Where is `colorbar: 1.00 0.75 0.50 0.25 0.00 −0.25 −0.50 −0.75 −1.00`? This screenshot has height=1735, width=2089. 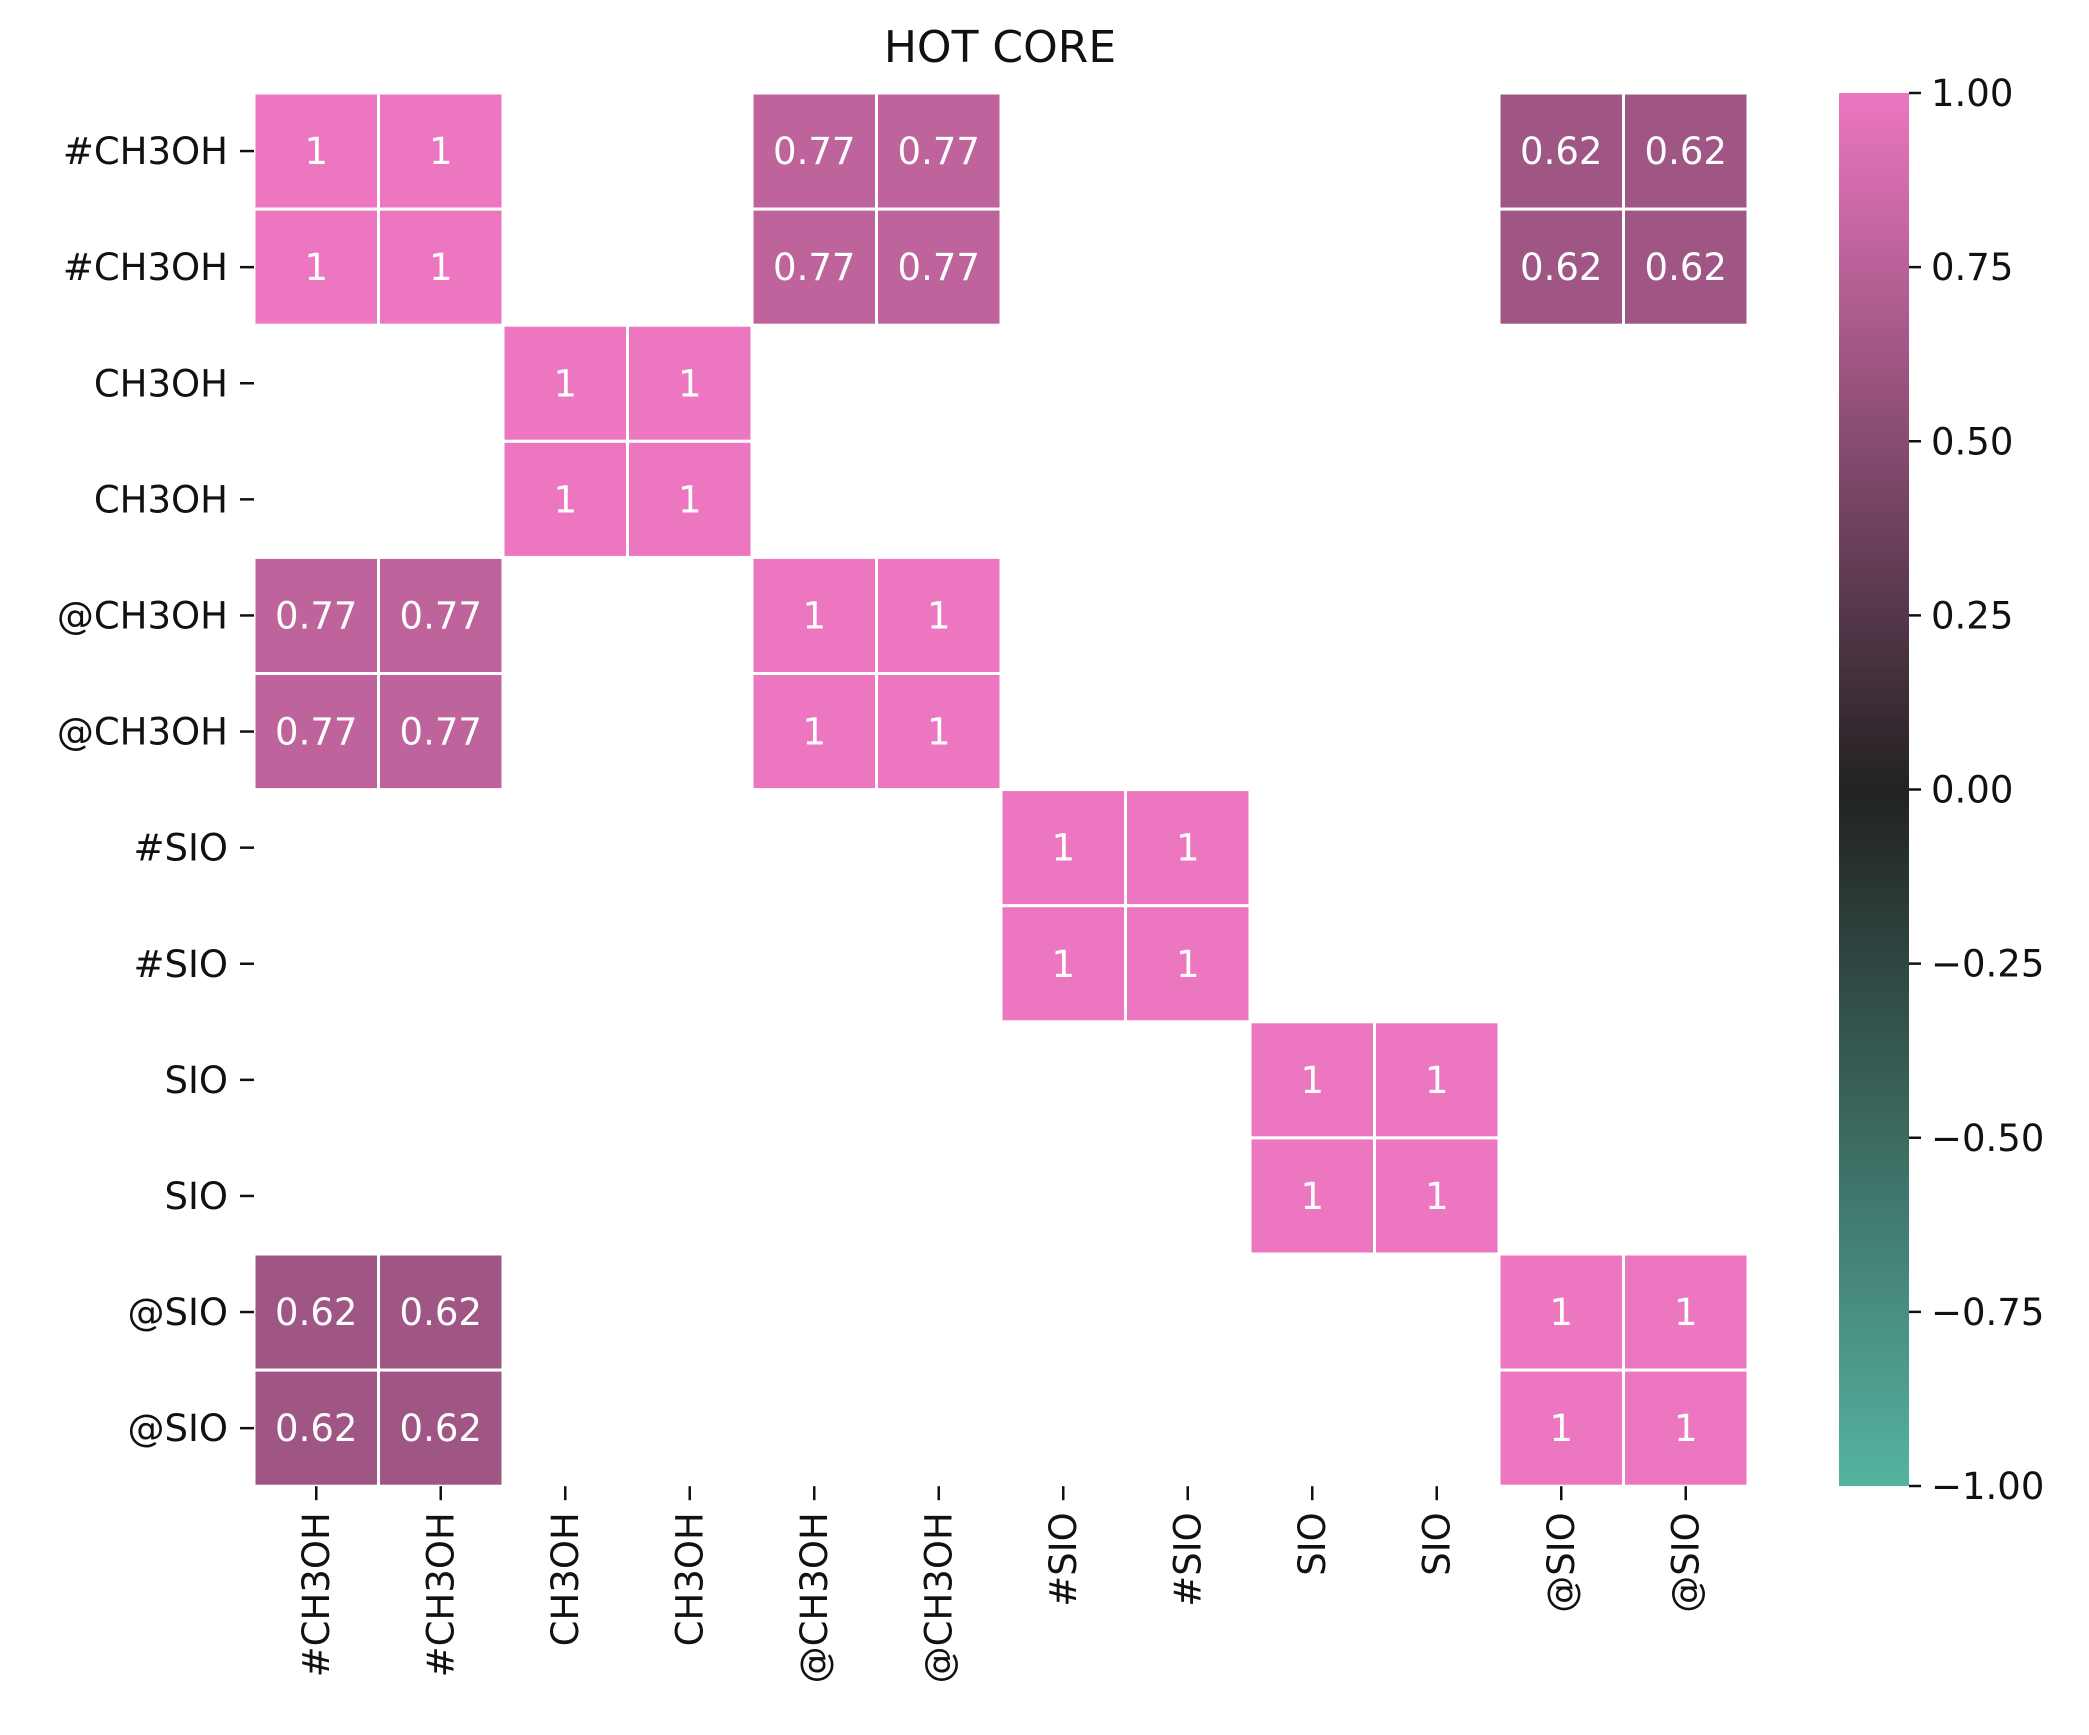 colorbar: 1.00 0.75 0.50 0.25 0.00 −0.25 −0.50 −0.75 −1.00 is located at coordinates (1941, 790).